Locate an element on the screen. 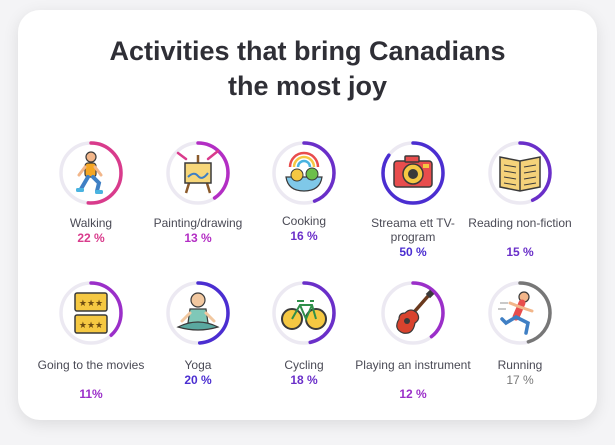 This screenshot has height=445, width=615. activity-item: Painting/drawing 13 % is located at coordinates (198, 208).